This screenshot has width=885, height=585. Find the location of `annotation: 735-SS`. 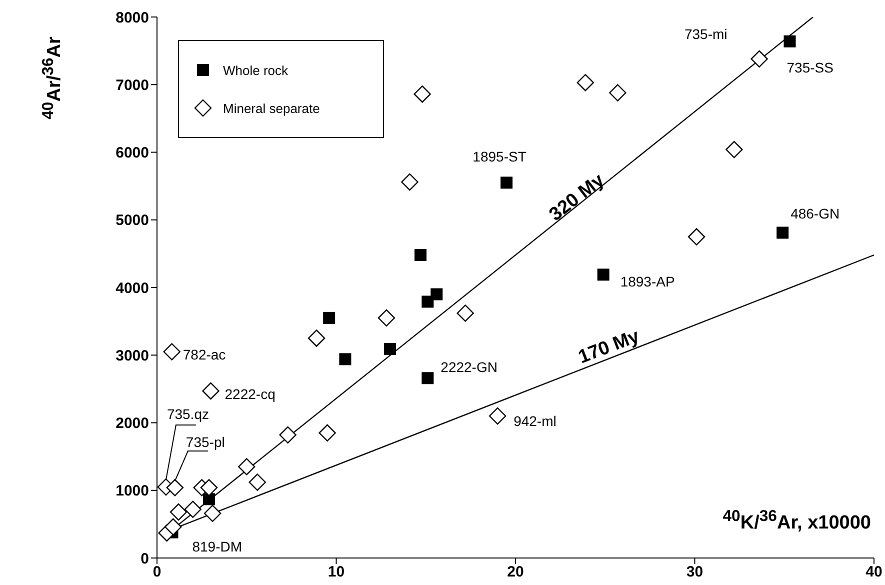

annotation: 735-SS is located at coordinates (810, 67).